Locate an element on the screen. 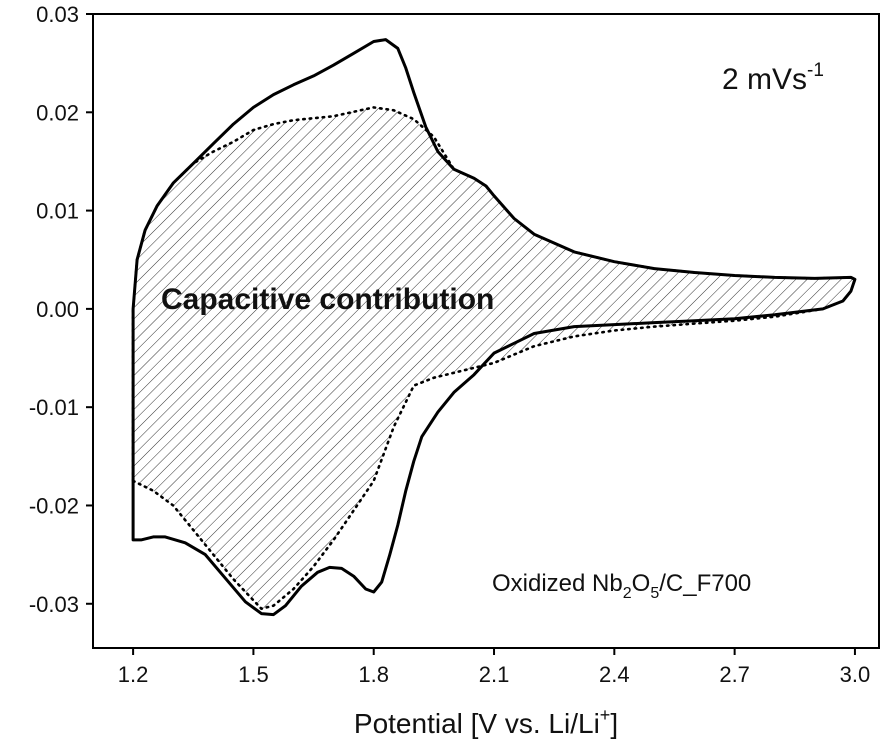 Image resolution: width=896 pixels, height=751 pixels. scan-rate-main: 2 mVs is located at coordinates (764, 79).